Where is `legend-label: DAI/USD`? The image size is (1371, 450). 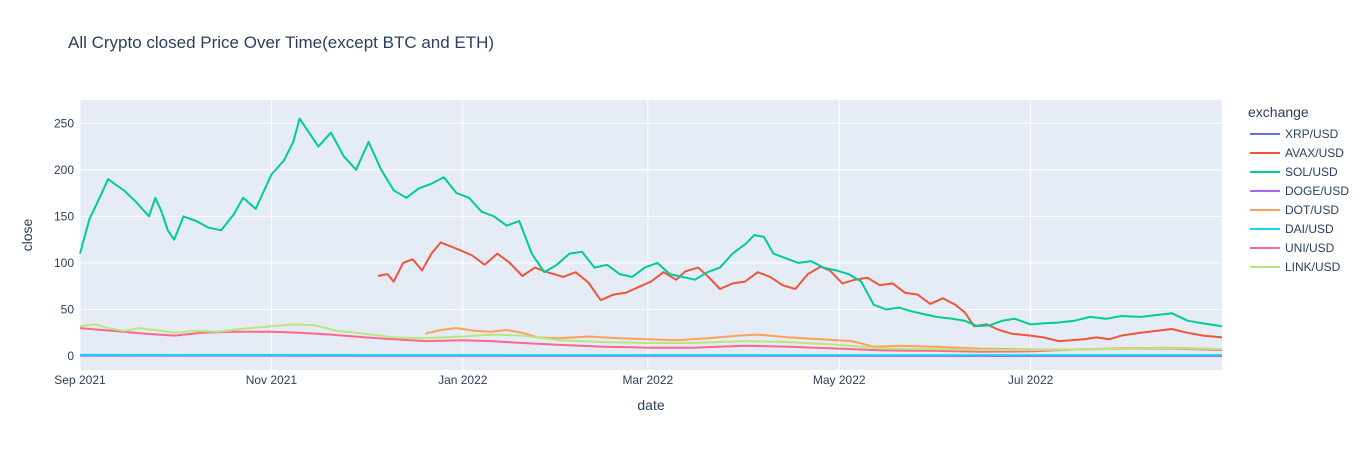 legend-label: DAI/USD is located at coordinates (1309, 228).